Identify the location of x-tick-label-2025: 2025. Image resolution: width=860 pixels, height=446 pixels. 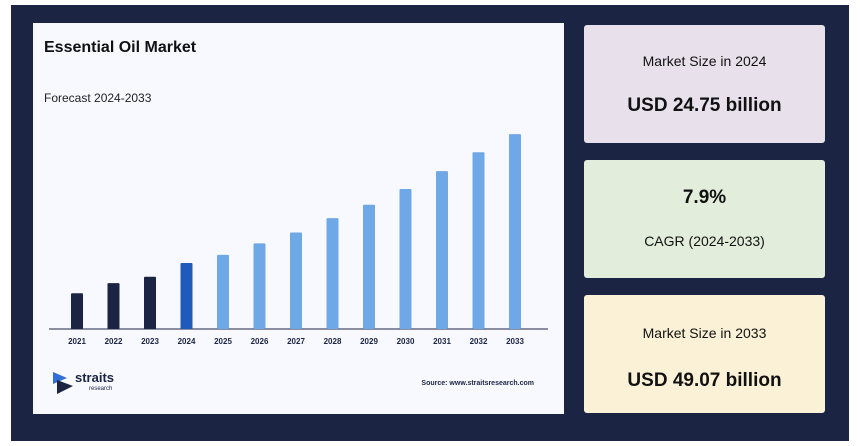
(223, 341).